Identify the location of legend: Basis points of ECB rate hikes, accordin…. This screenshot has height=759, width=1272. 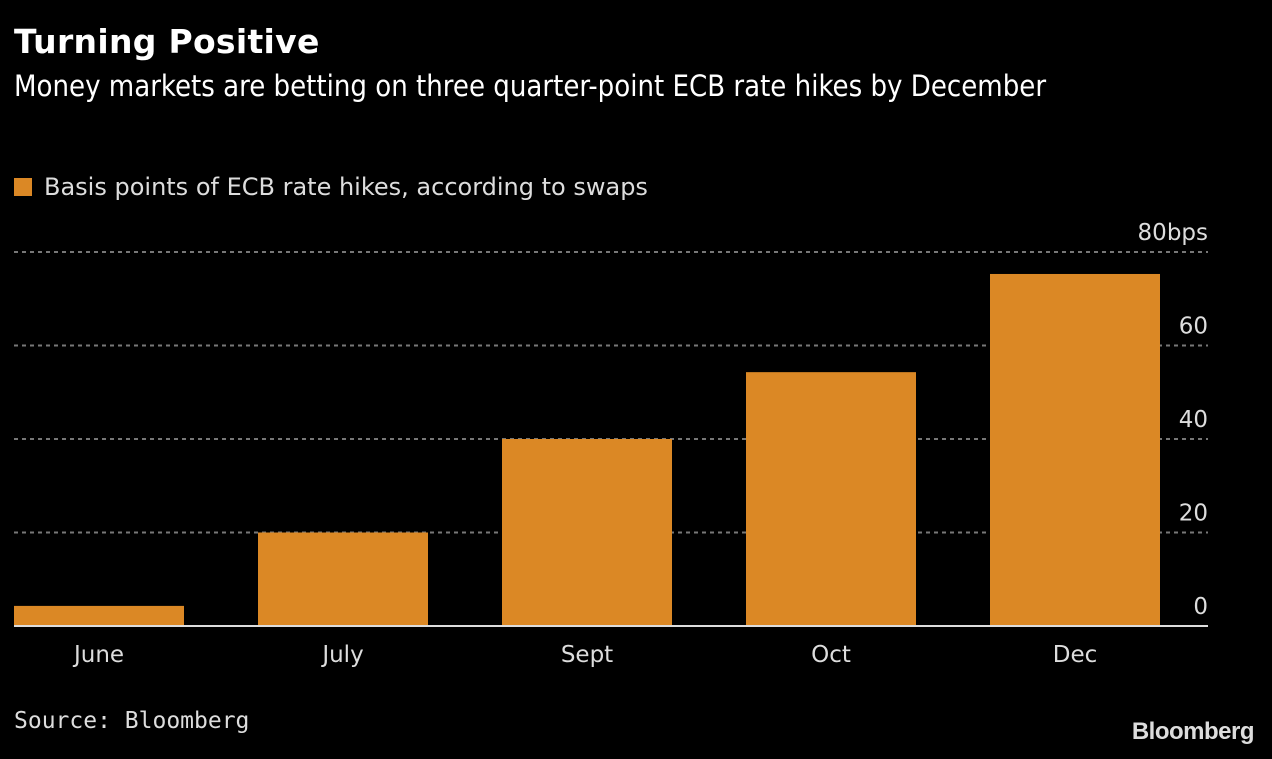
(331, 187).